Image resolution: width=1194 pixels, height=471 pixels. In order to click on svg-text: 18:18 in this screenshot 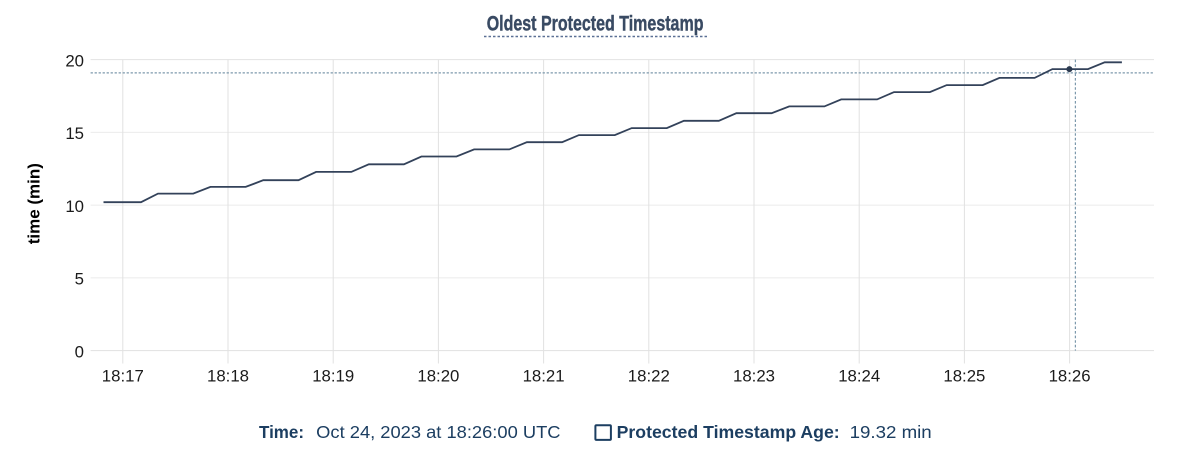, I will do `click(228, 375)`.